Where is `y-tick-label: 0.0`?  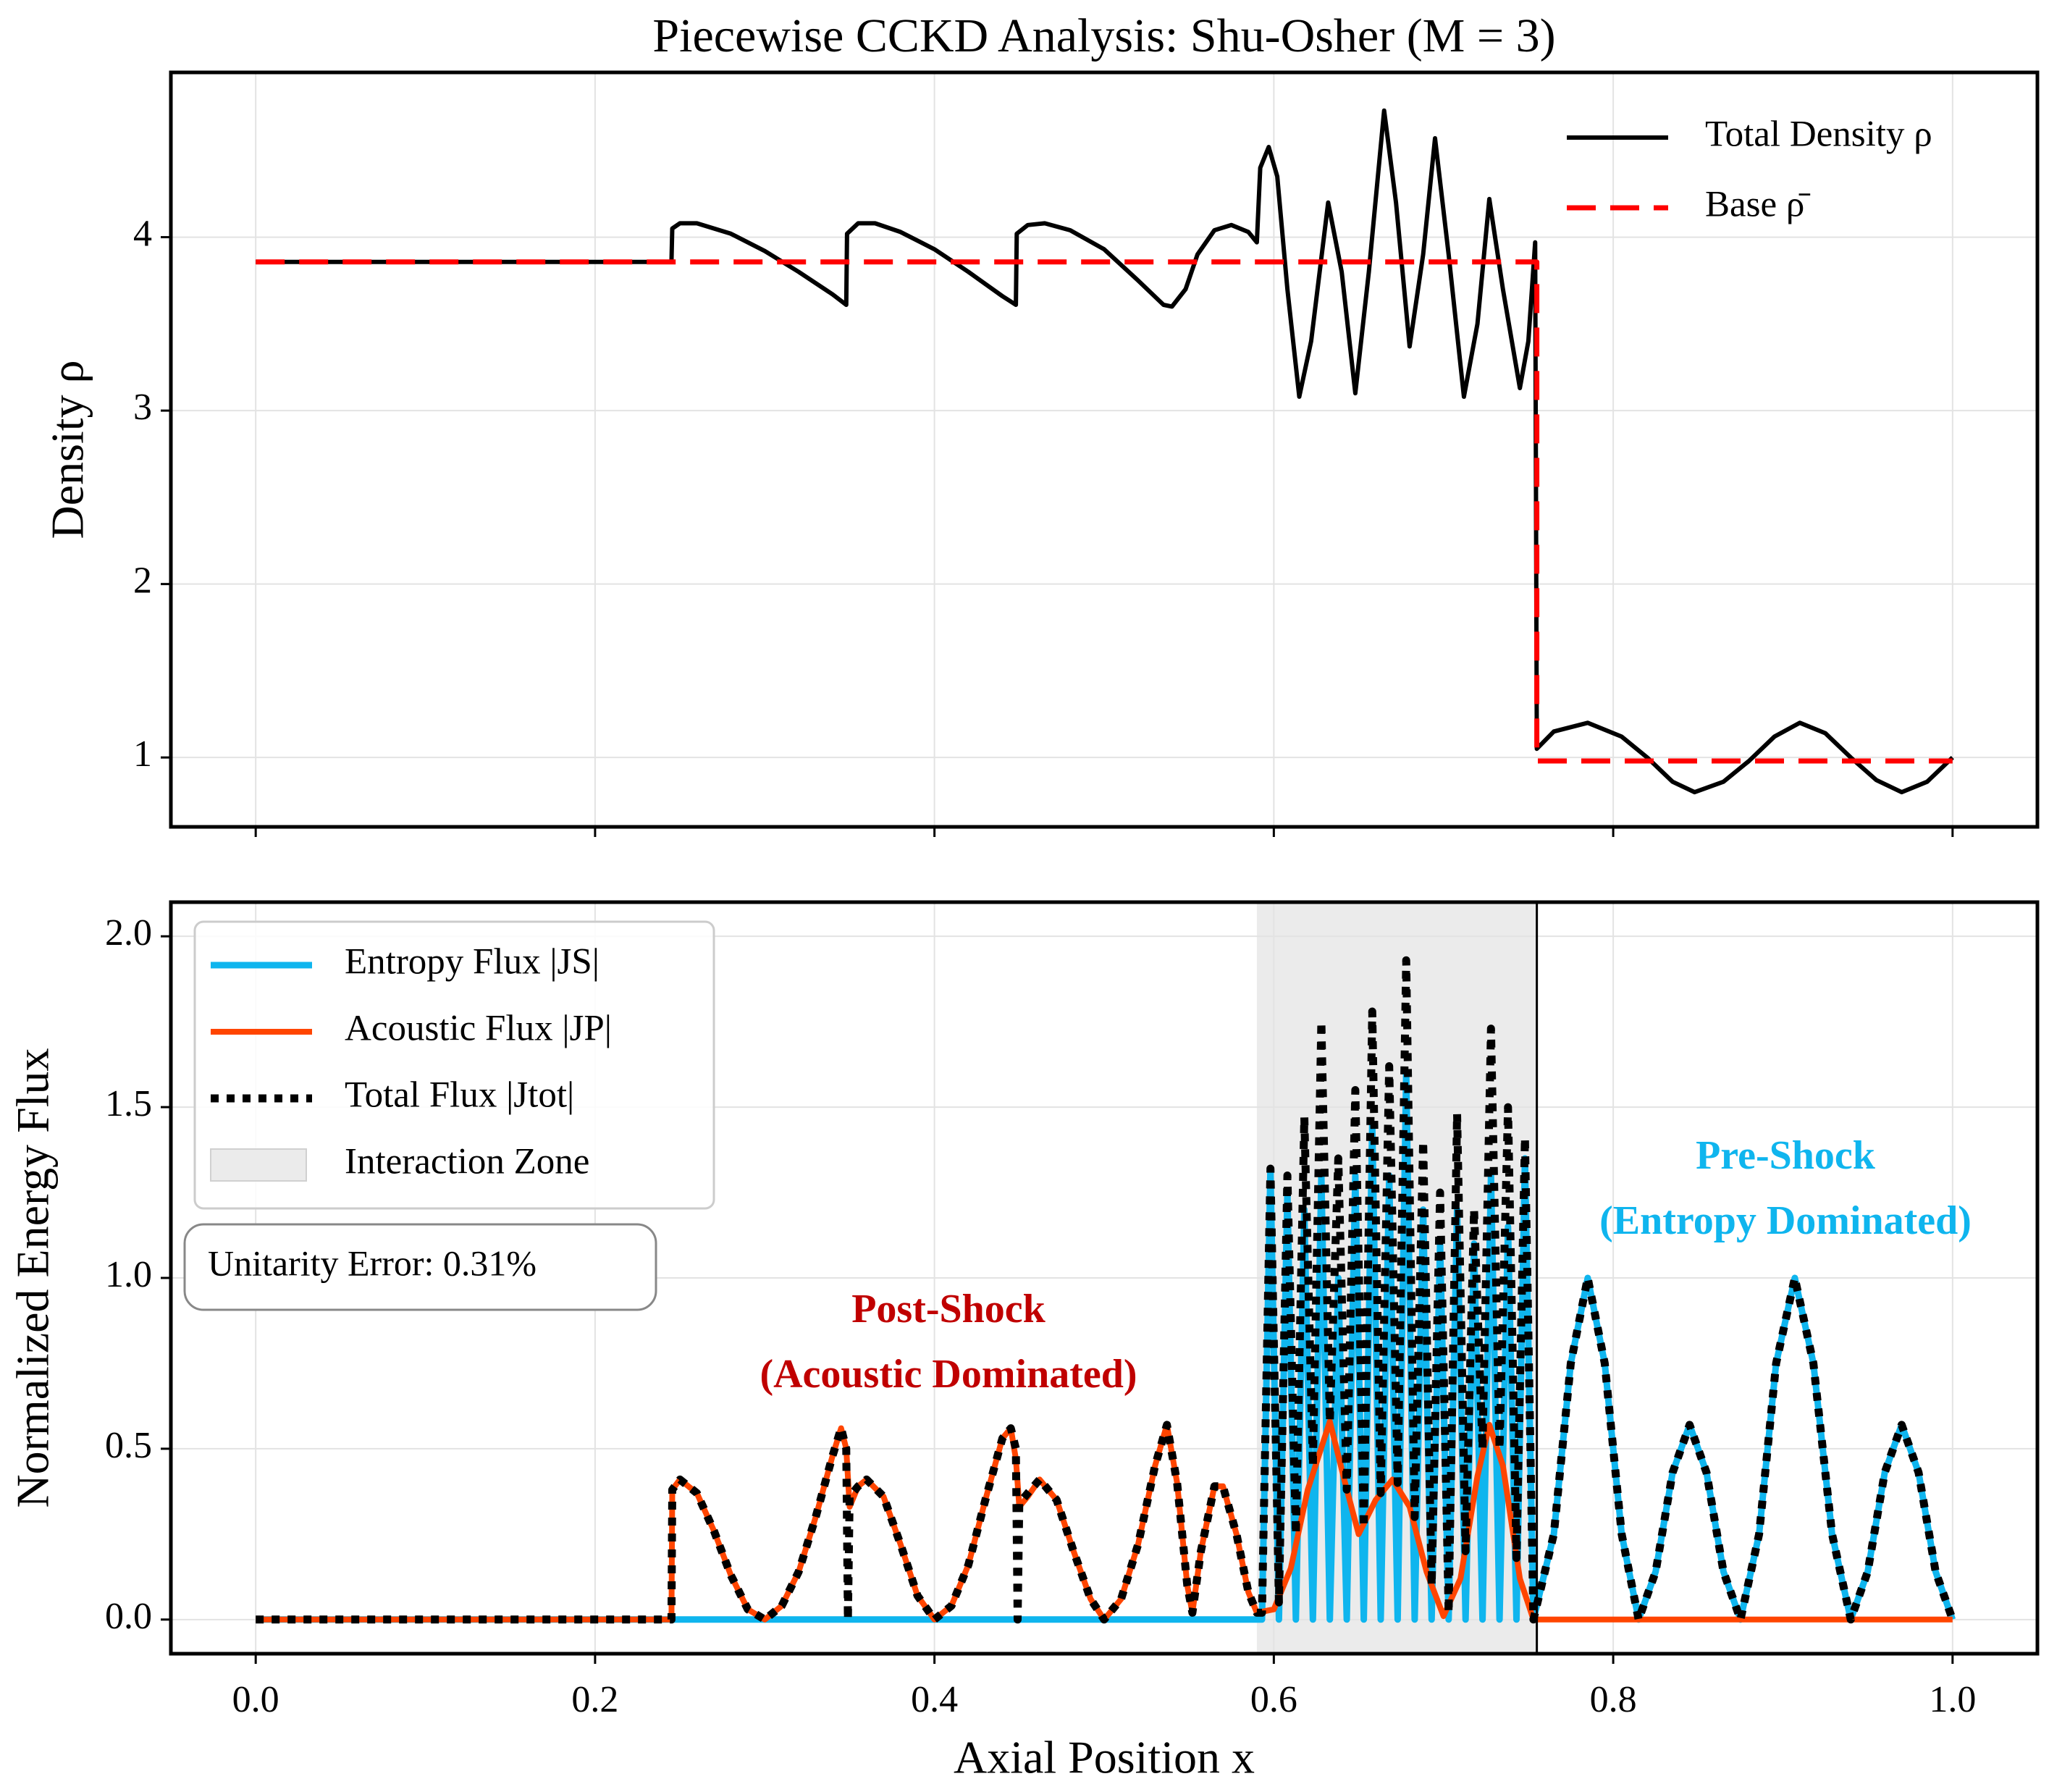 y-tick-label: 0.0 is located at coordinates (128, 1616).